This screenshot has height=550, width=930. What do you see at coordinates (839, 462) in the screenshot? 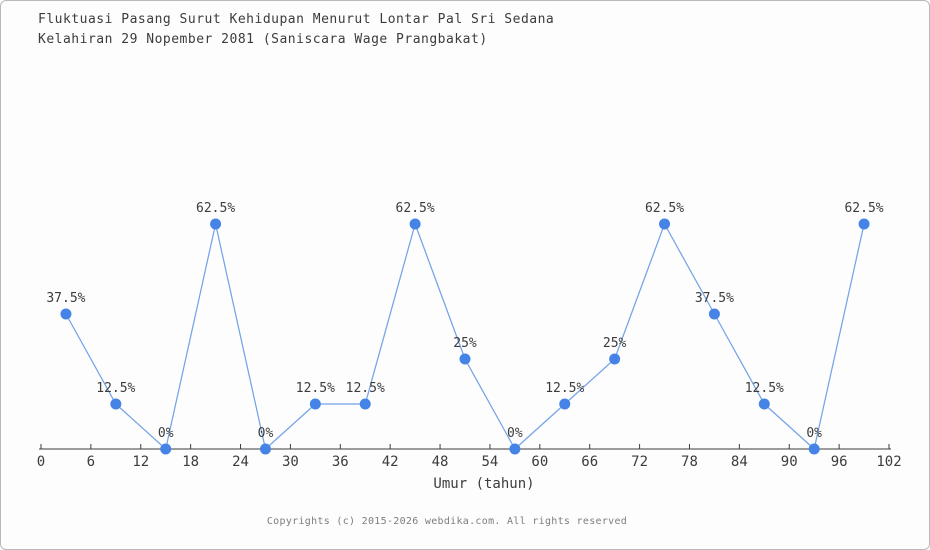
I see `x-axis-tick-label: 96` at bounding box center [839, 462].